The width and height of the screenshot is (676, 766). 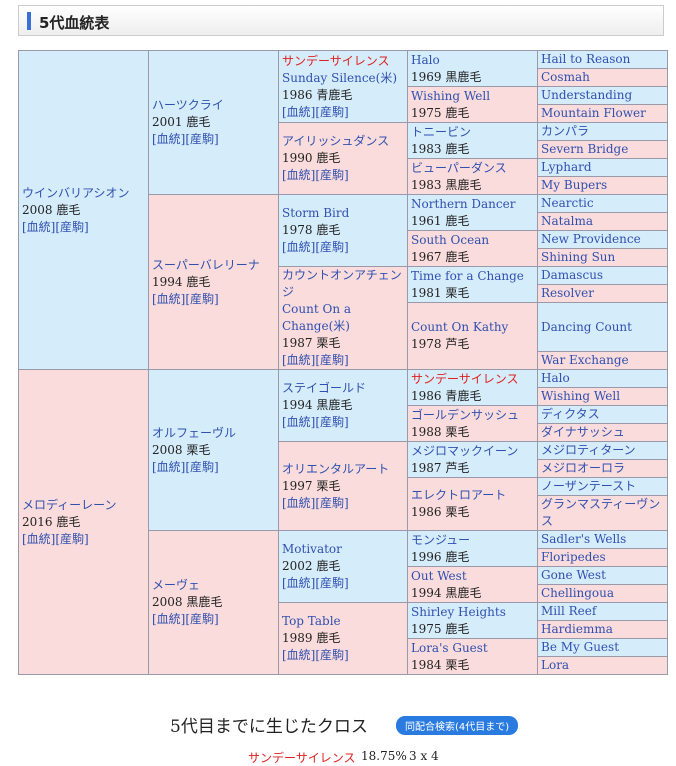 I want to click on horse-name: Be My Guest, so click(x=580, y=647).